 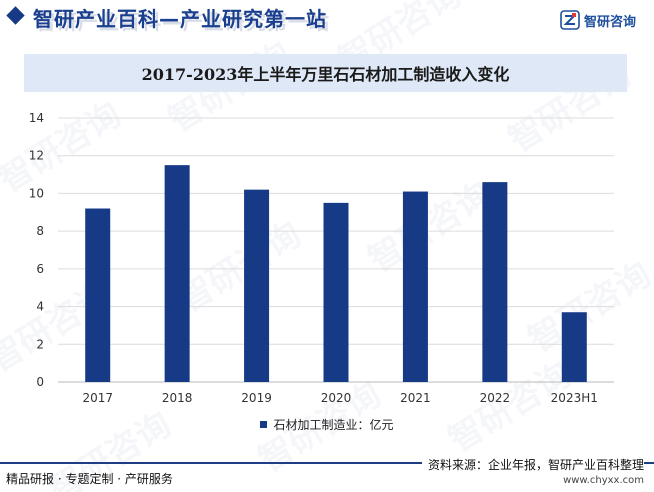 I want to click on brand-logo: 智研咨询, so click(x=598, y=20).